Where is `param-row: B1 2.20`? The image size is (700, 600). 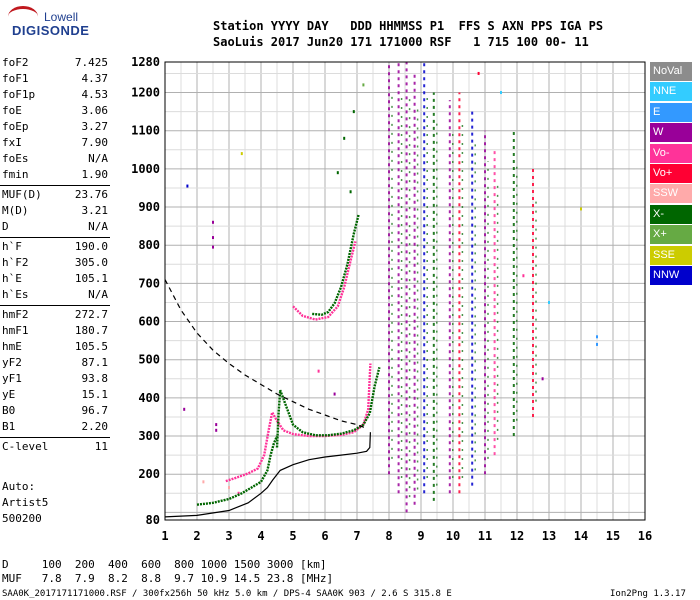 param-row: B1 2.20 is located at coordinates (55, 427).